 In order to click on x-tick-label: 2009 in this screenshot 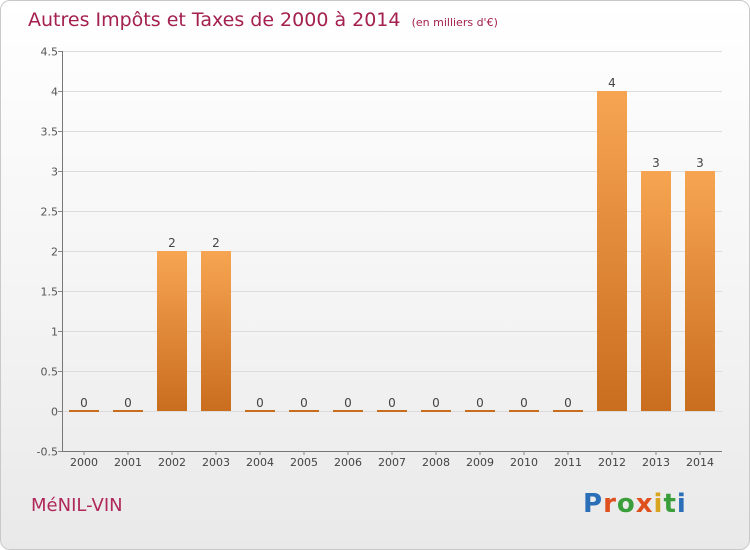, I will do `click(480, 462)`.